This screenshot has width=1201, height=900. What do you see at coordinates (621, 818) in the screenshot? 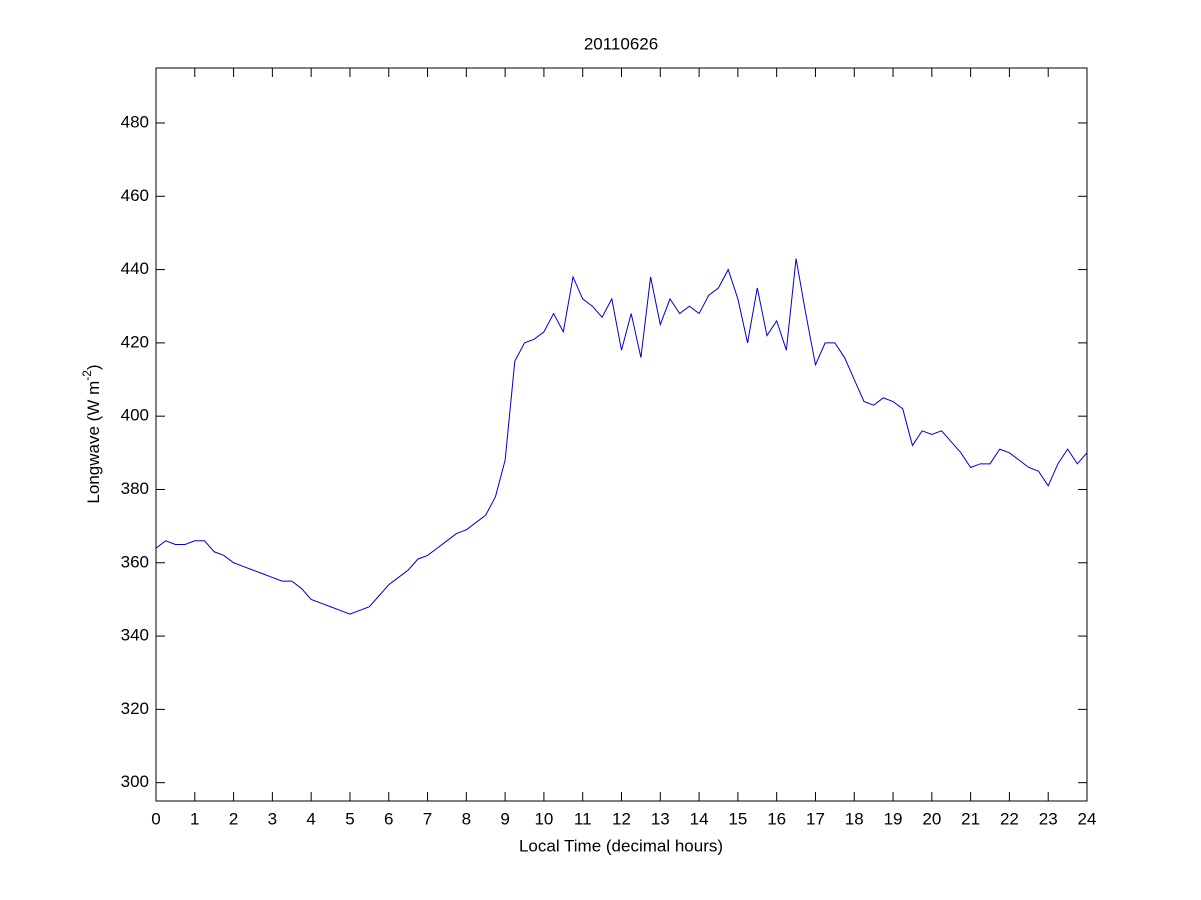
I see `x-tick-label: 12` at bounding box center [621, 818].